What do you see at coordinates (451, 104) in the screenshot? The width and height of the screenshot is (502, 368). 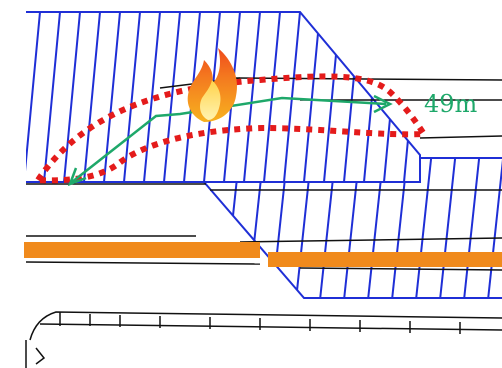 I see `distance-label: 49m` at bounding box center [451, 104].